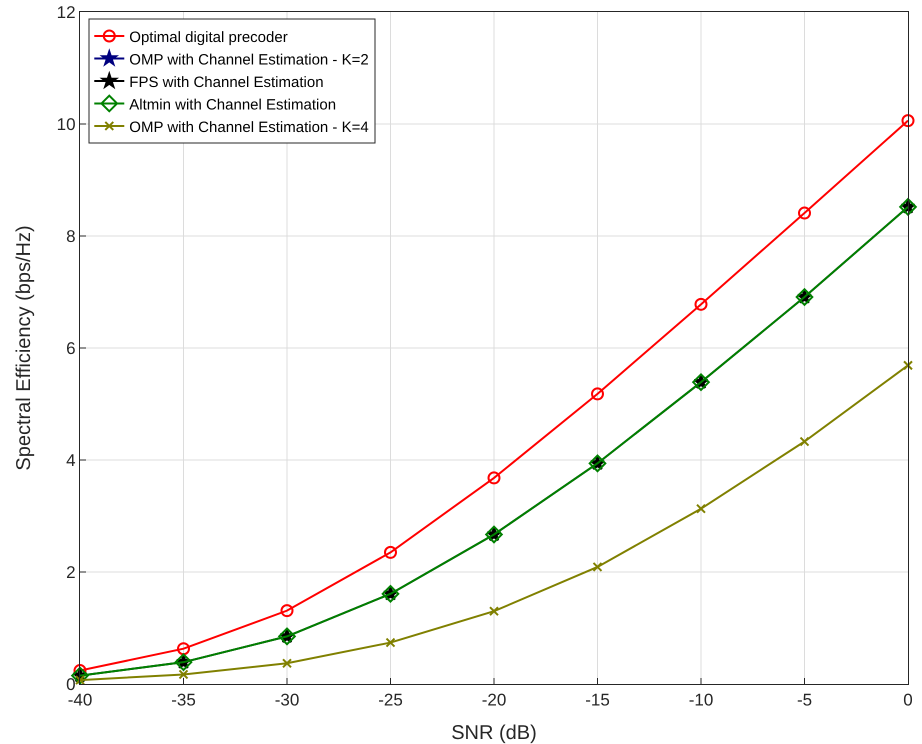 The width and height of the screenshot is (922, 744). What do you see at coordinates (390, 700) in the screenshot?
I see `x-tick-label: -25` at bounding box center [390, 700].